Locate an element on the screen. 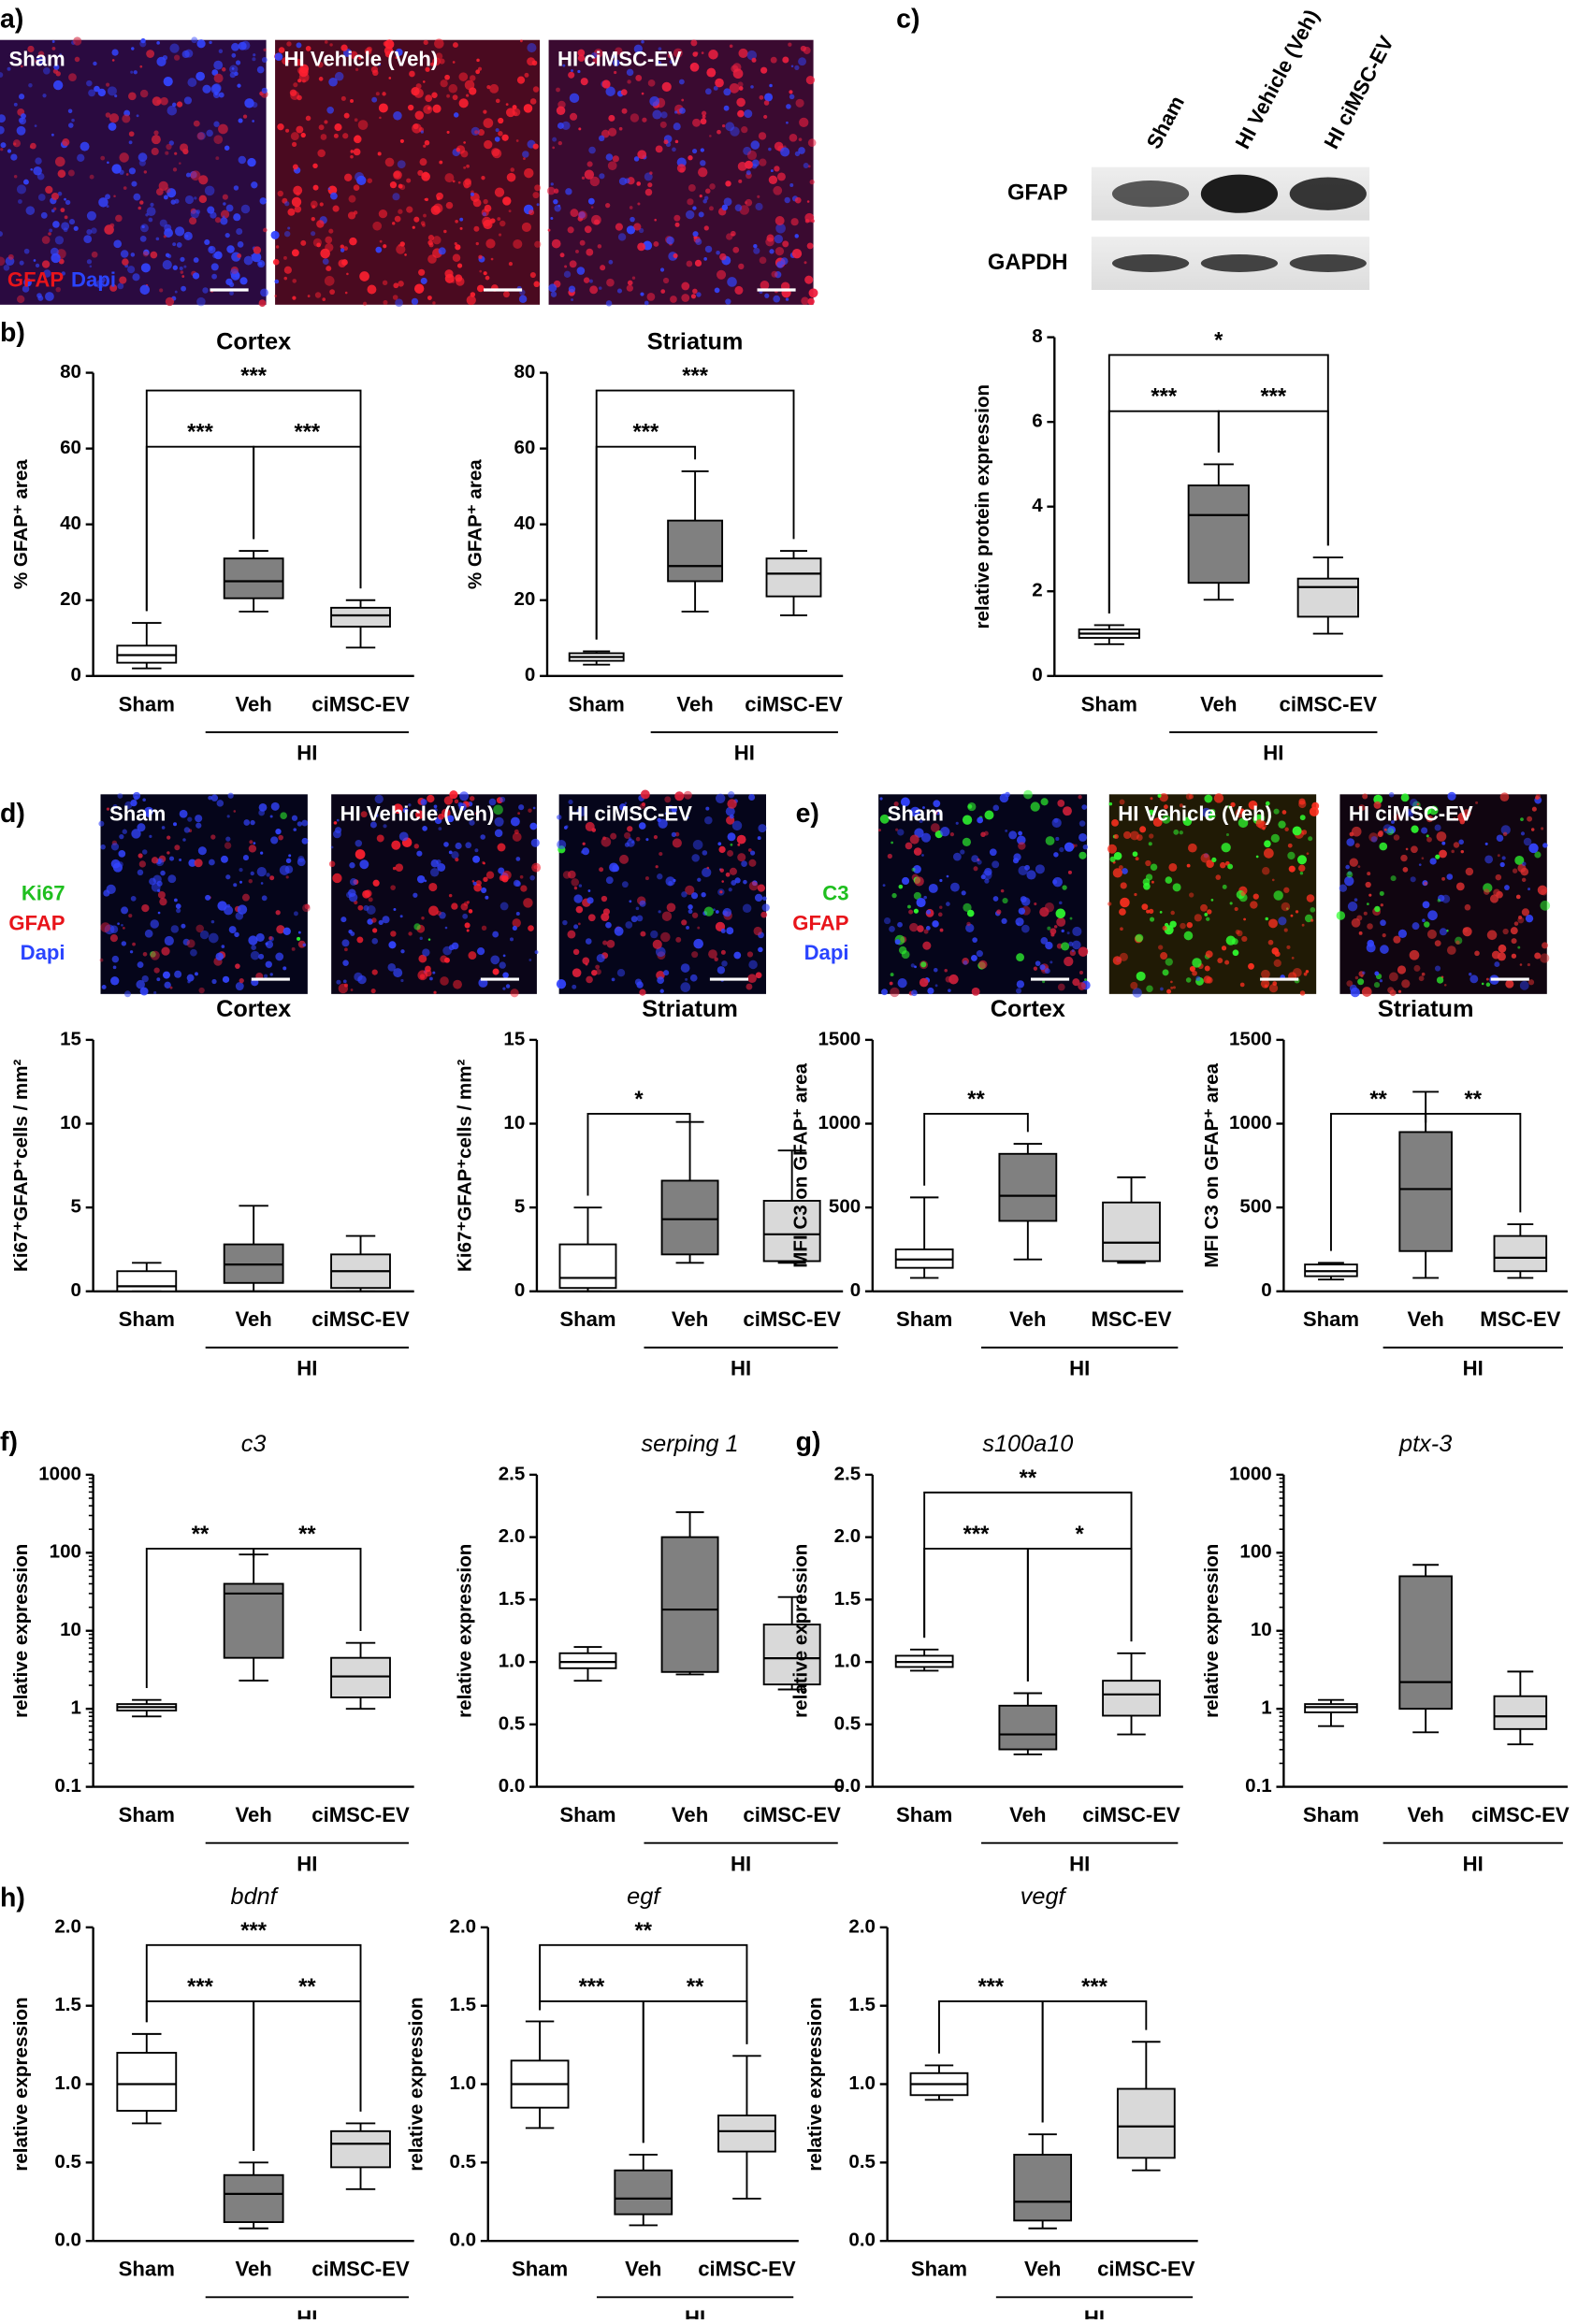  y-tick-label: 1.5 is located at coordinates (512, 1598).